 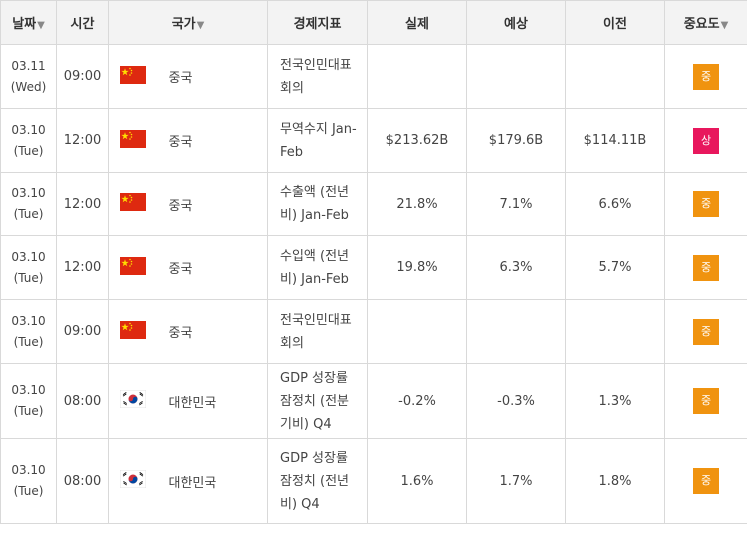 What do you see at coordinates (417, 401) in the screenshot?
I see `actual-cell: -0.2%` at bounding box center [417, 401].